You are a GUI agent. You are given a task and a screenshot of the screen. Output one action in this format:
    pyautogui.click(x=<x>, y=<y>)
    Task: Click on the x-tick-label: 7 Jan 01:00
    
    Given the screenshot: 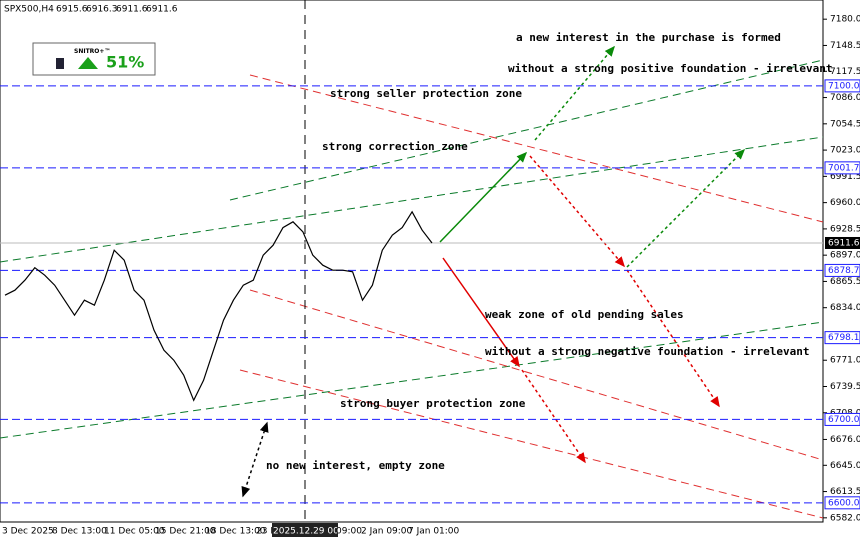 What is the action you would take?
    pyautogui.click(x=434, y=532)
    